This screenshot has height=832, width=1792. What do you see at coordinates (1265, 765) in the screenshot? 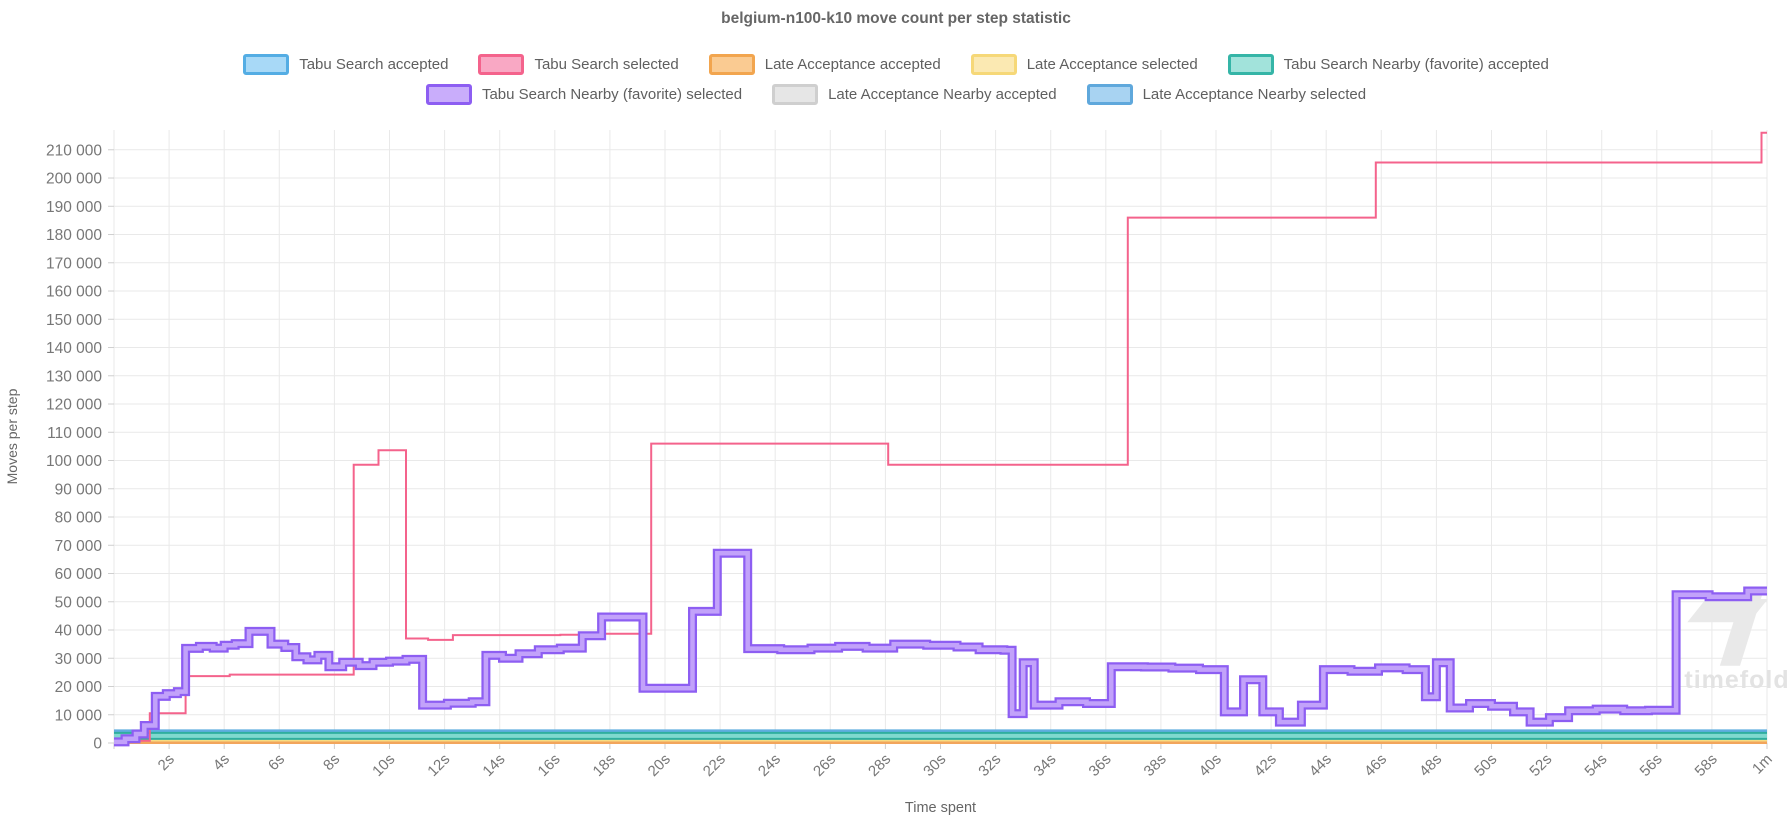
I see `x-tick-label: 42s` at bounding box center [1265, 765].